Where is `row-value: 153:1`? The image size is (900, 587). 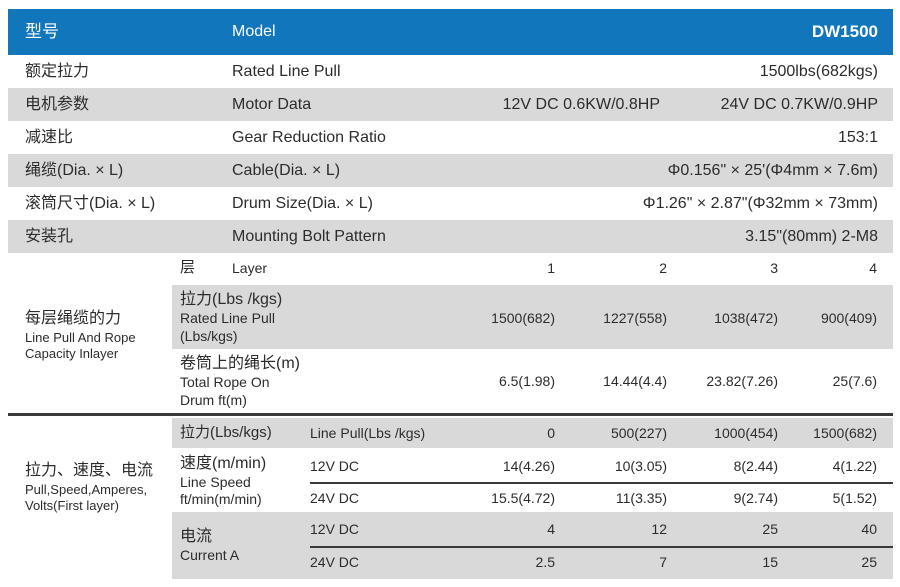
row-value: 153:1 is located at coordinates (857, 137).